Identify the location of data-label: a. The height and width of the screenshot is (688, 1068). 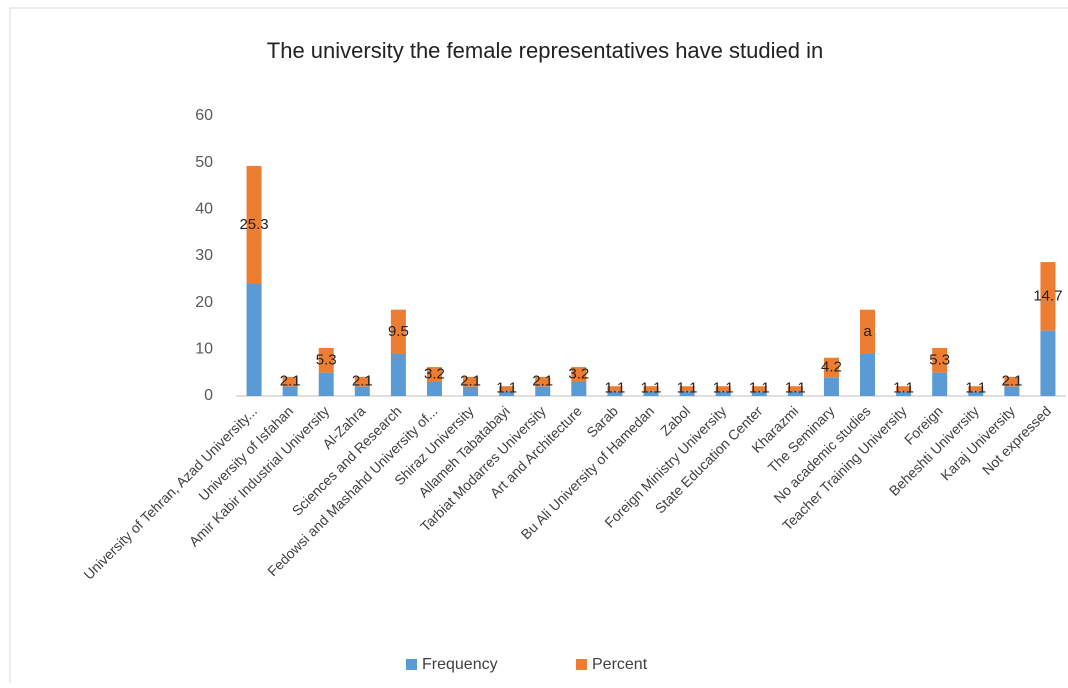
(867, 331).